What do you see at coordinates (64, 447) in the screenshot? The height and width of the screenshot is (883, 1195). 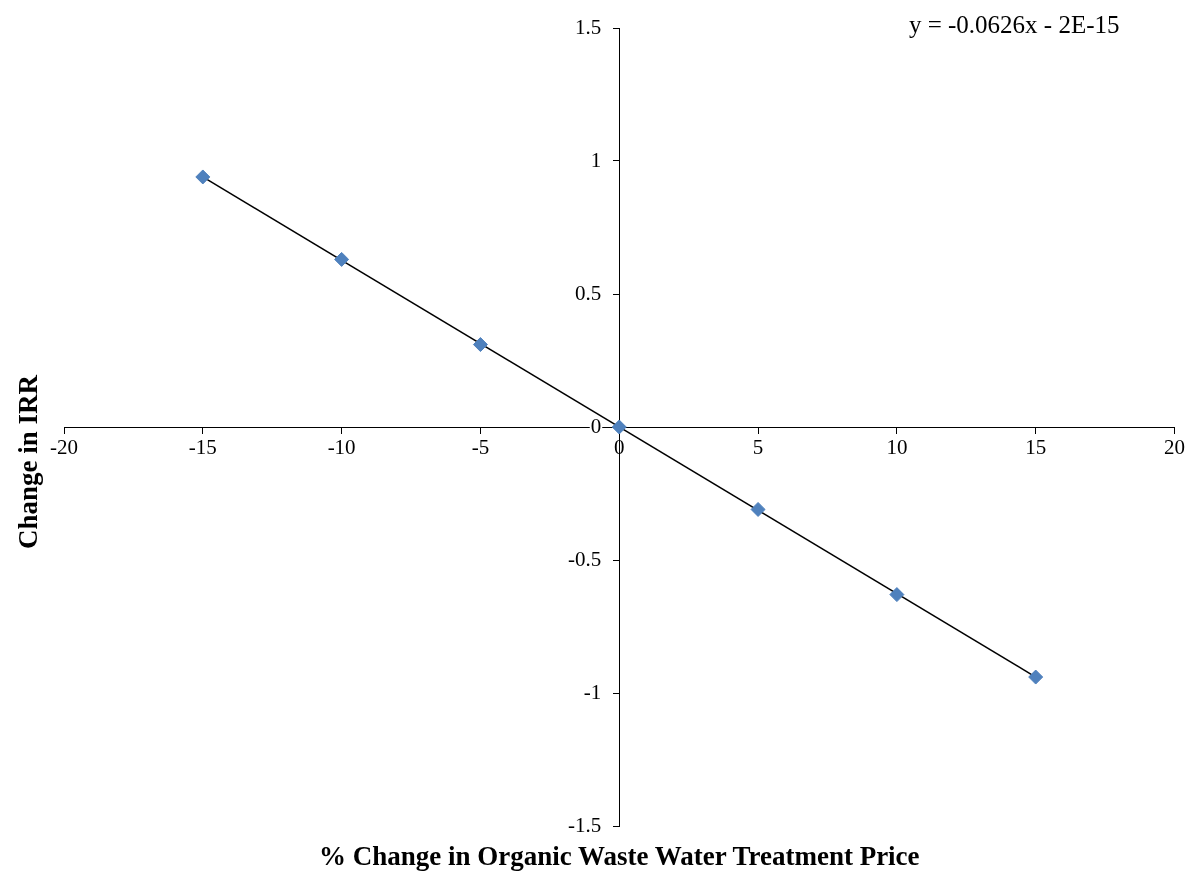 I see `x-tick-label: -20` at bounding box center [64, 447].